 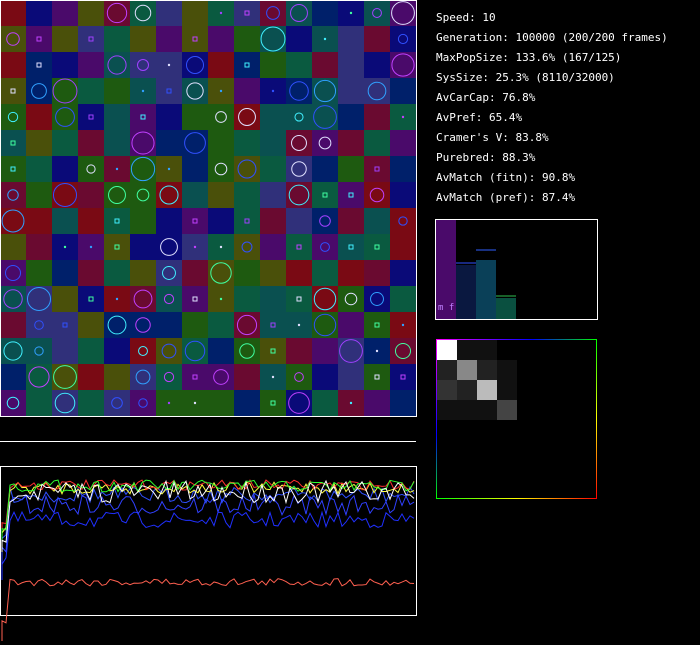 What do you see at coordinates (479, 117) in the screenshot?
I see `stat-line: AvPref: 65.4%` at bounding box center [479, 117].